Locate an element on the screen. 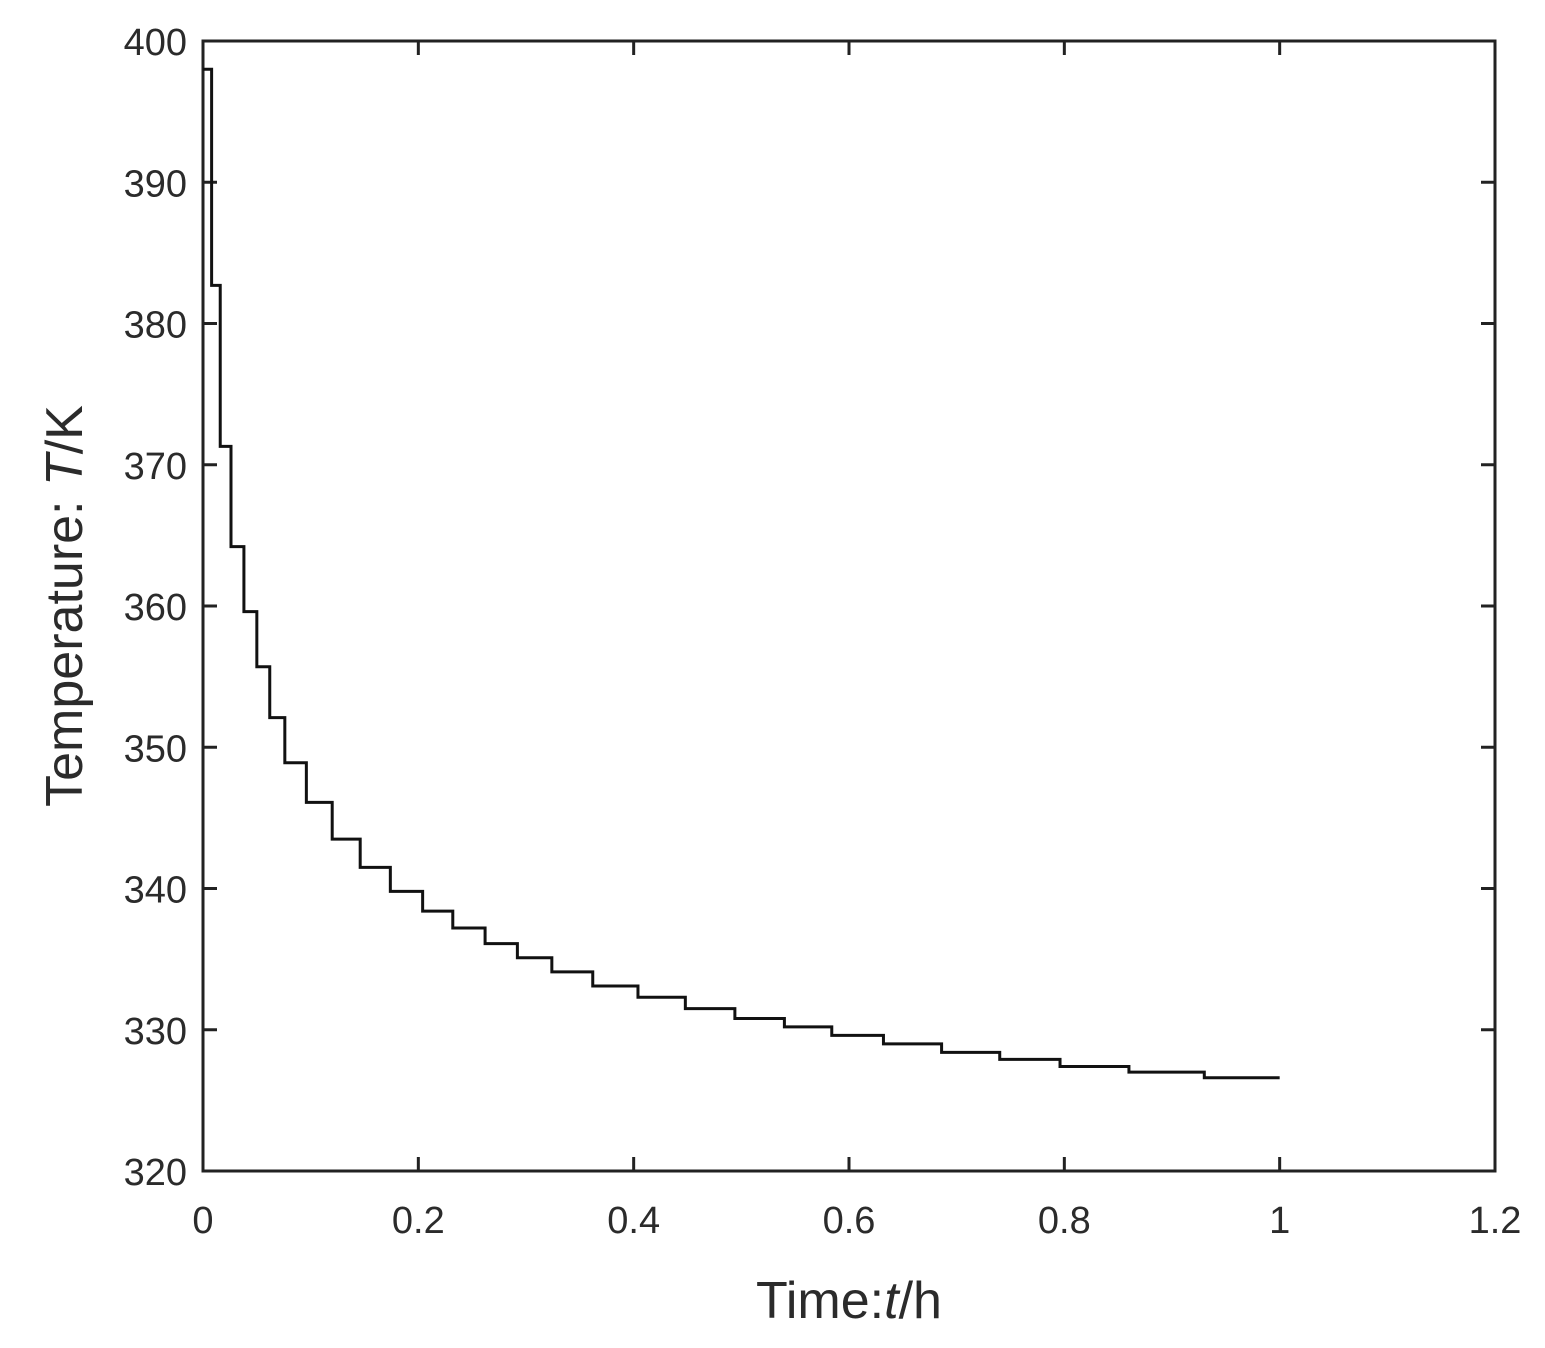  x-tick-label: 1 is located at coordinates (1279, 1221).